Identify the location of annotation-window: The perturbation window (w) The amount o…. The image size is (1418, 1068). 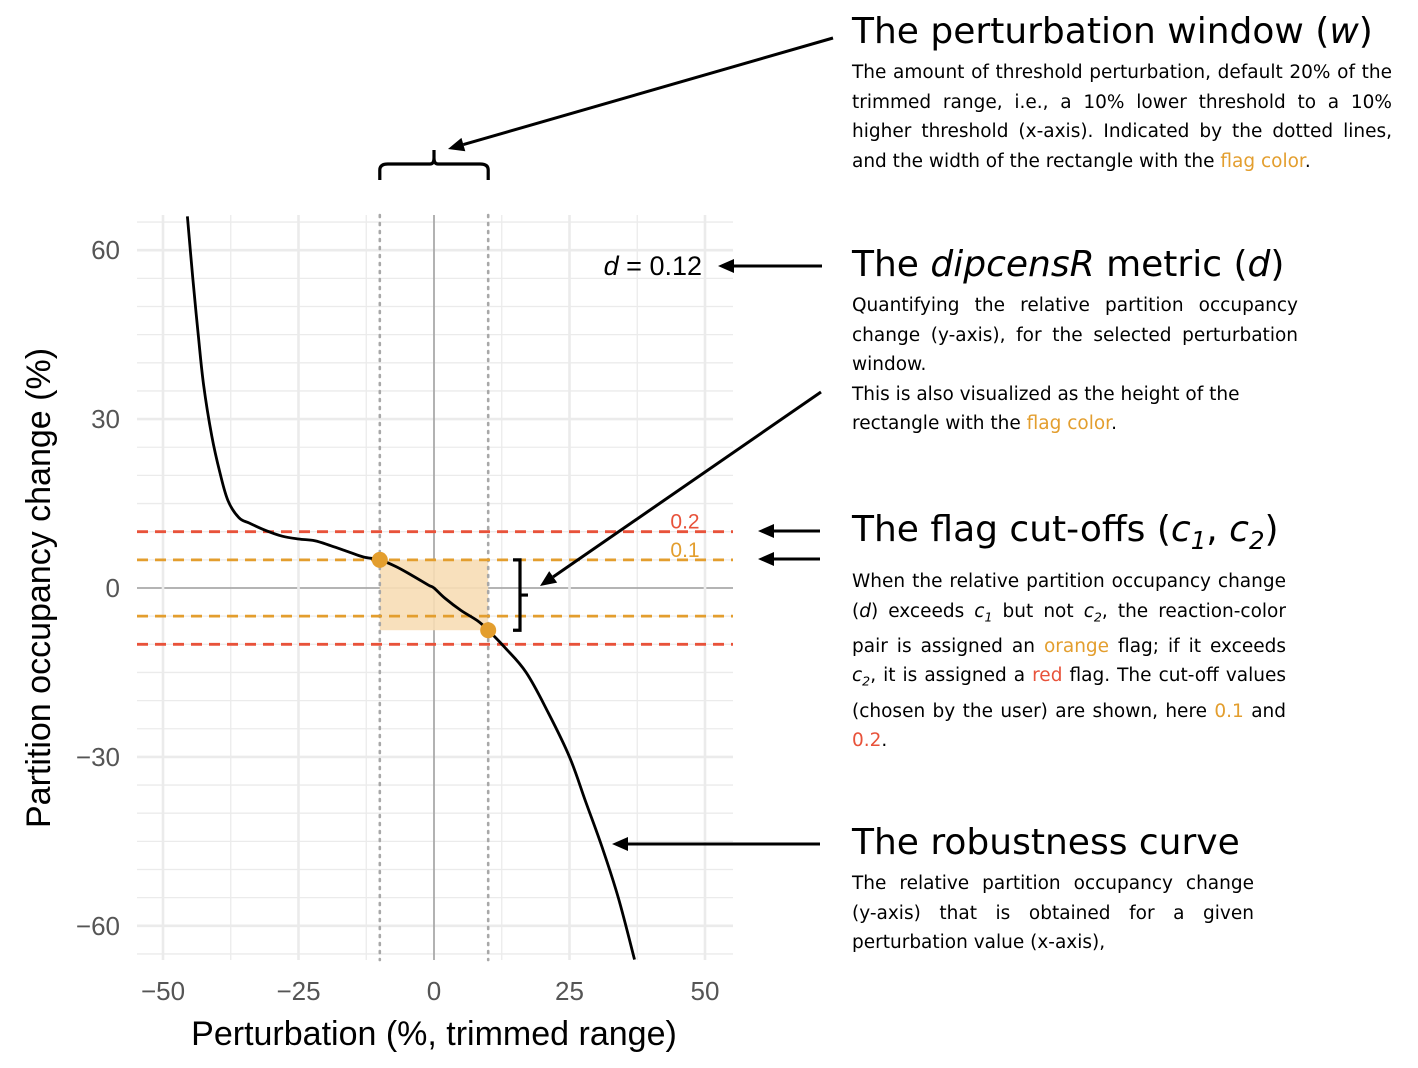
(1122, 93).